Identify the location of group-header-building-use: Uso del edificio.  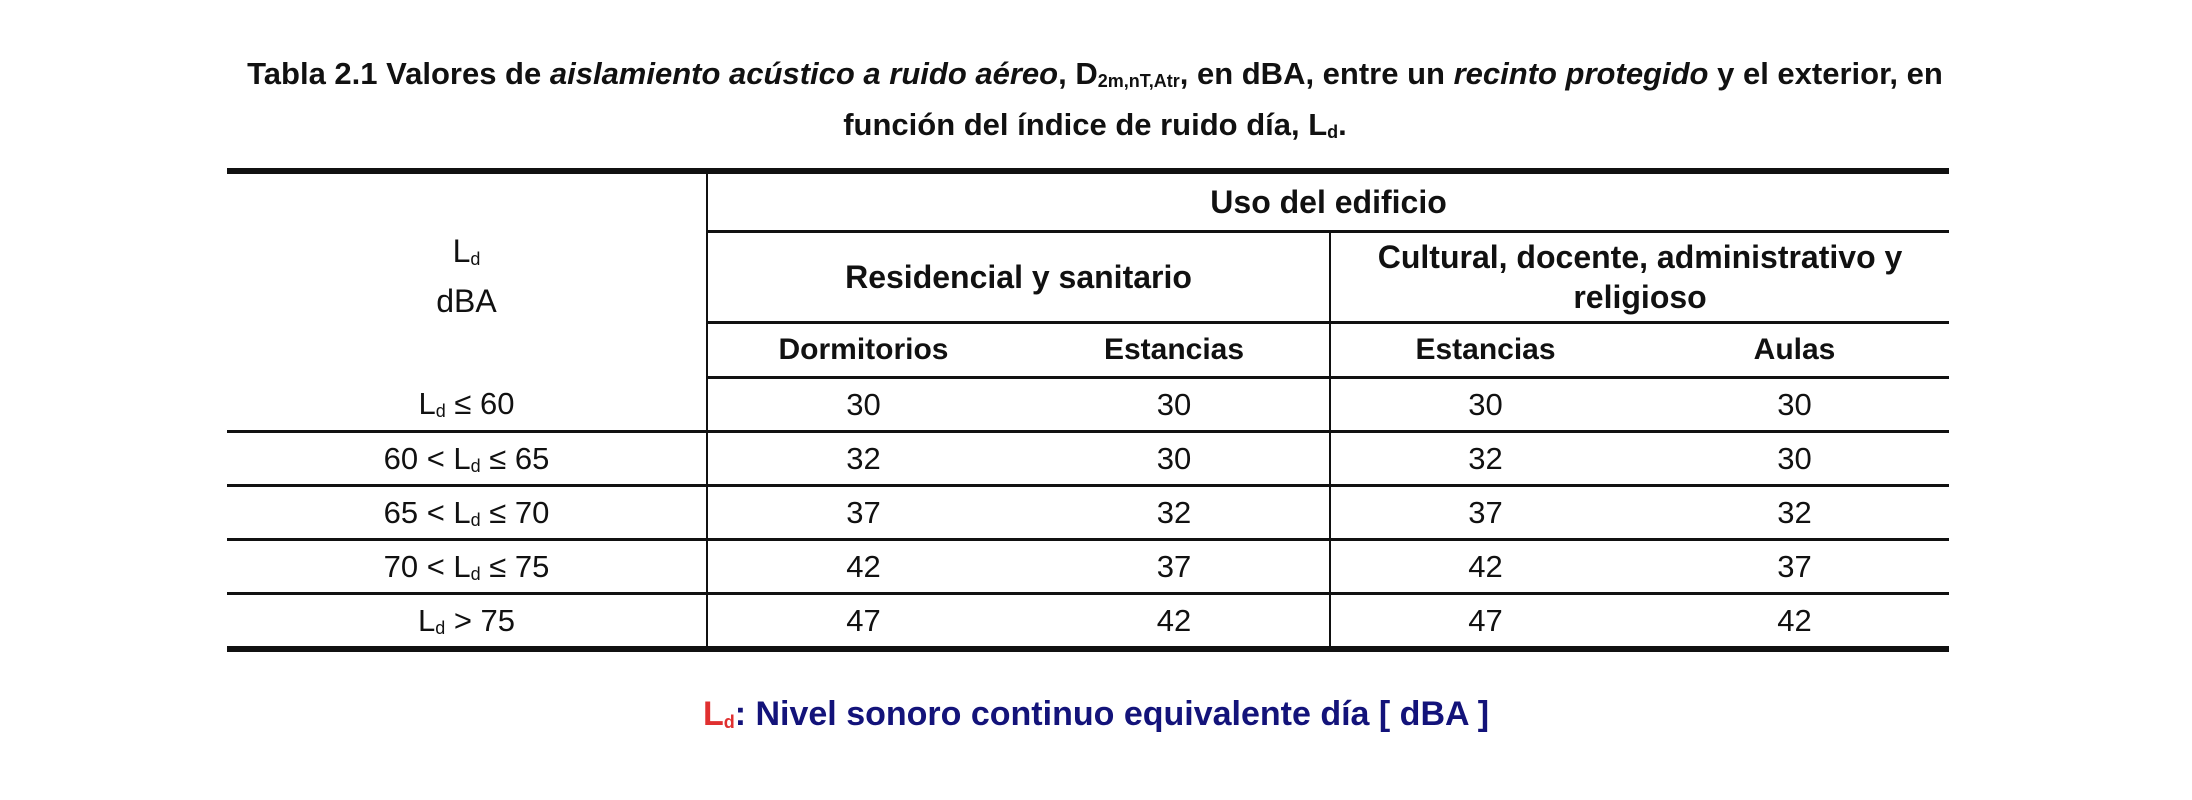
(1327, 202).